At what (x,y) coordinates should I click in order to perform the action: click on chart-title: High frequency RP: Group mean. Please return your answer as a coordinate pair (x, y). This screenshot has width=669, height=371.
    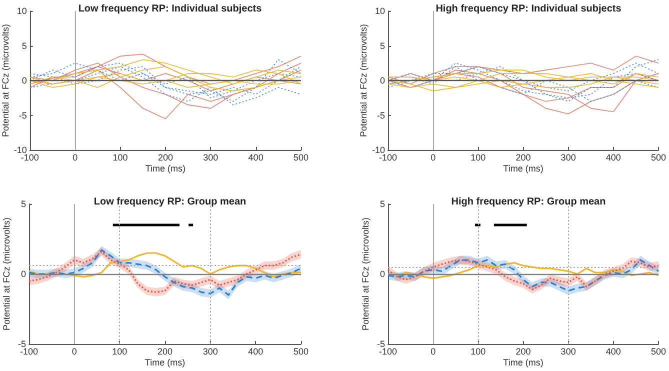
    Looking at the image, I should click on (528, 202).